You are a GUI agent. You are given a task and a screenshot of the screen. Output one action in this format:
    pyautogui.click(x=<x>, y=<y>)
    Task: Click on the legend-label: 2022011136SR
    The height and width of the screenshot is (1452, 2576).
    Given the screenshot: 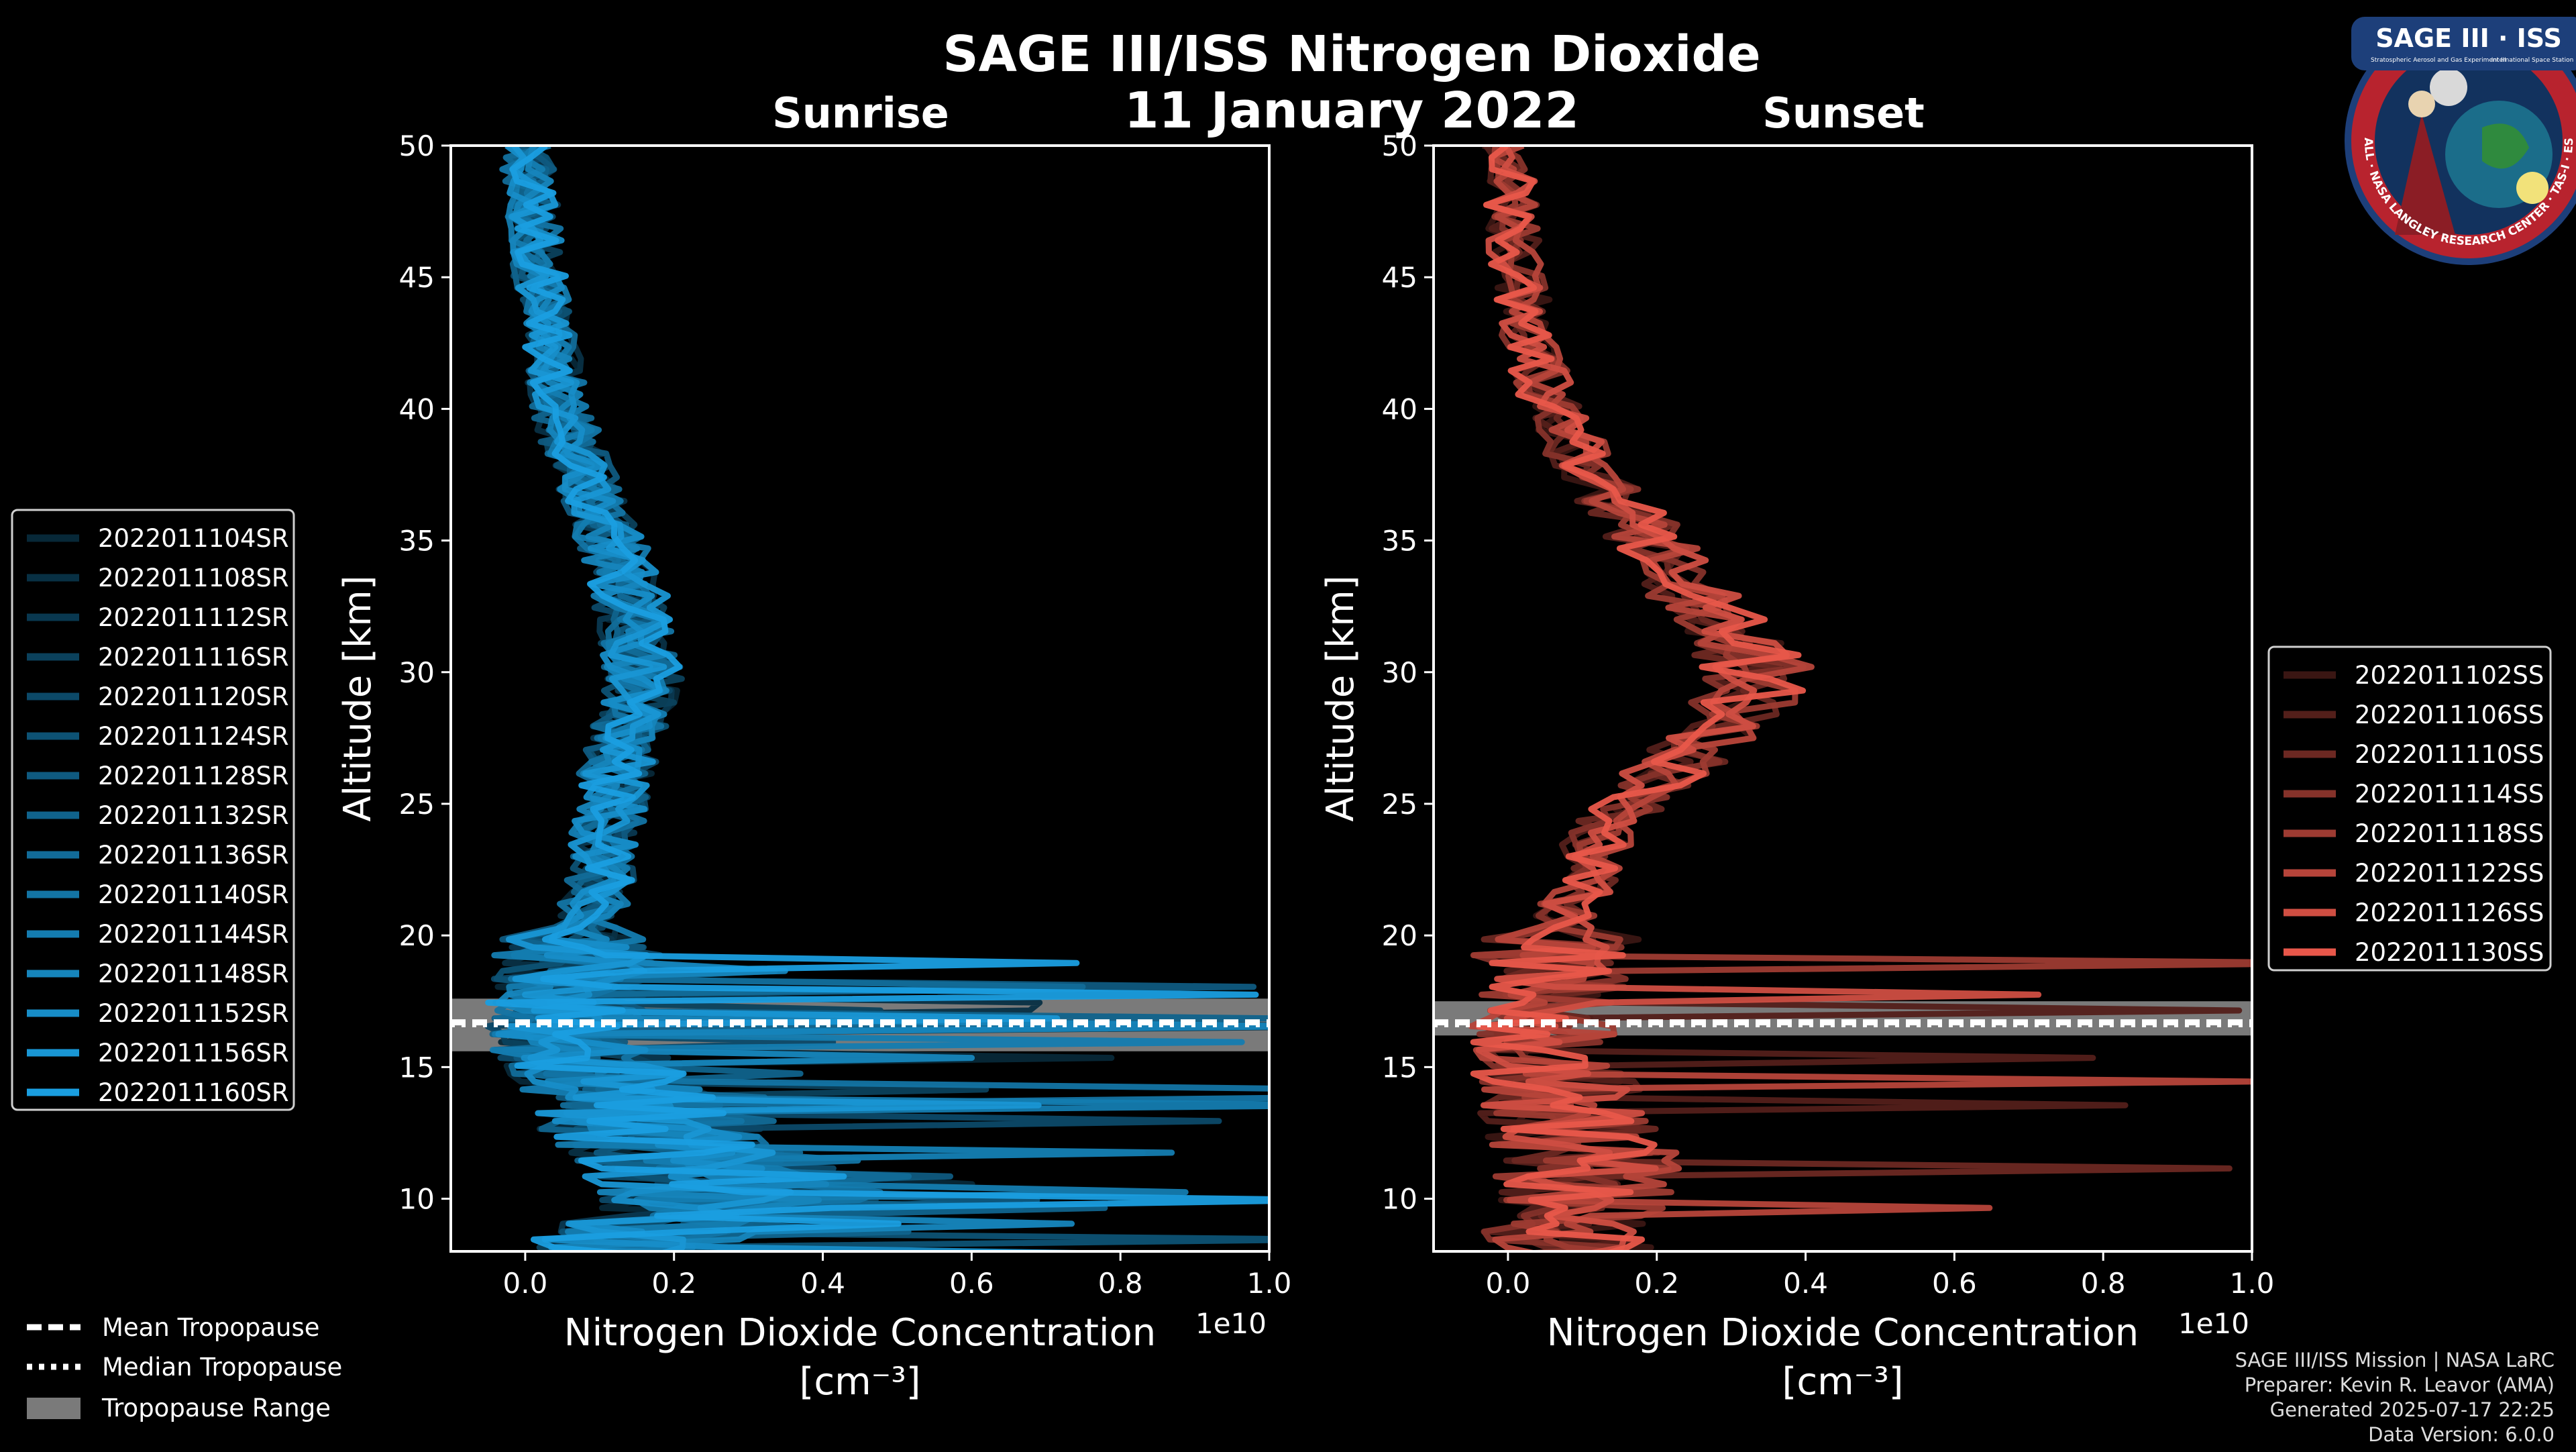 What is the action you would take?
    pyautogui.click(x=193, y=856)
    